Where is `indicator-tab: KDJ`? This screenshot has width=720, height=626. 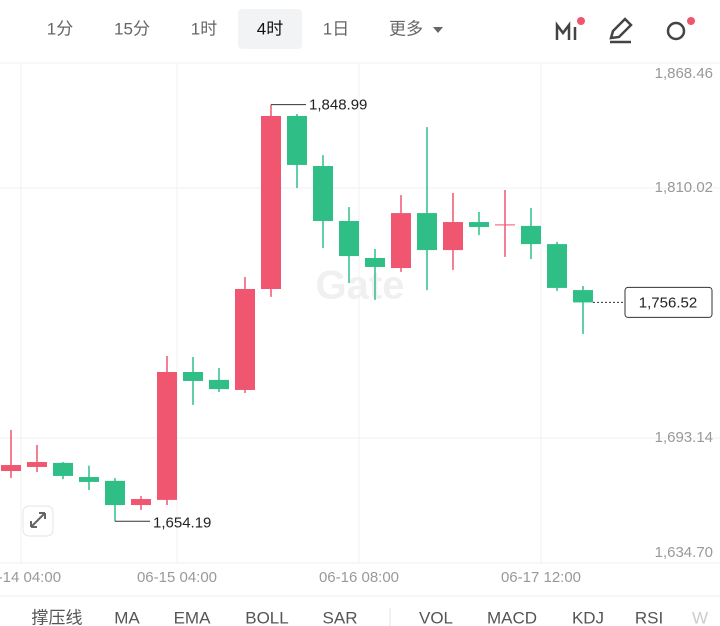
indicator-tab: KDJ is located at coordinates (588, 617).